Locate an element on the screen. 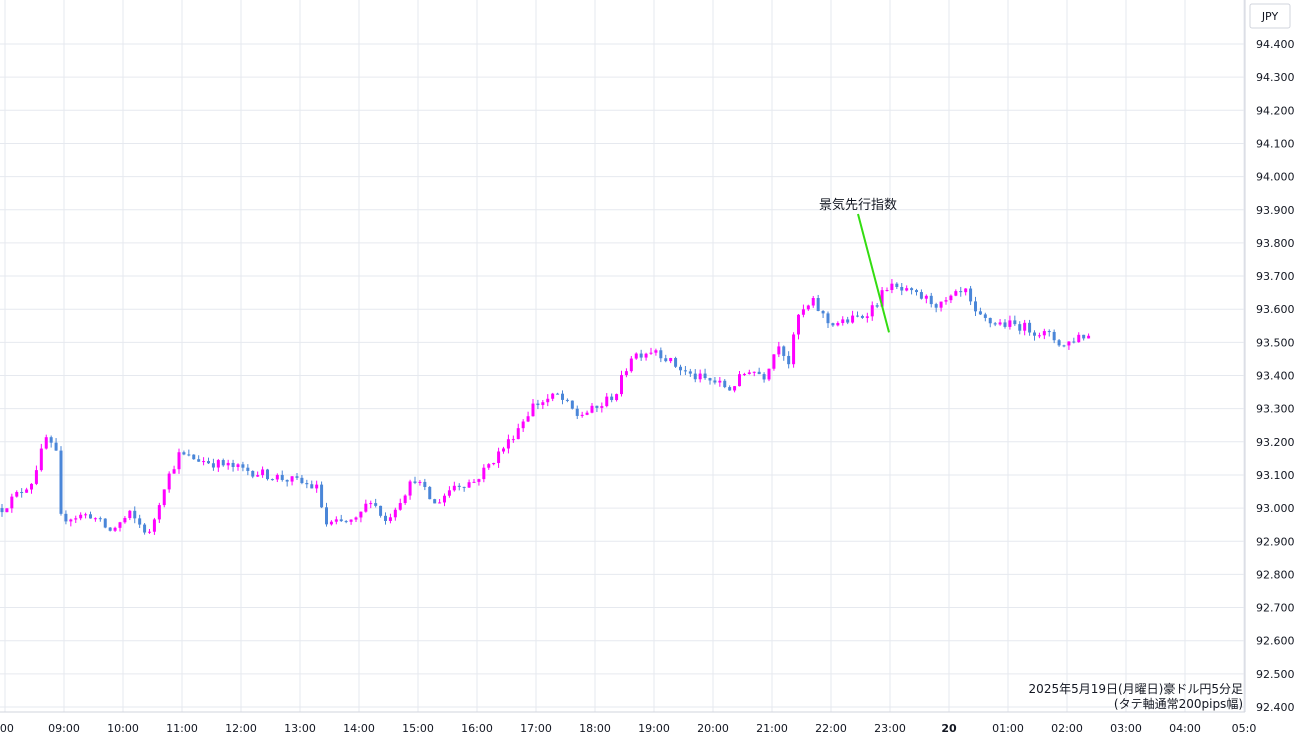 This screenshot has height=745, width=1300. y-tick-label: 93.000 is located at coordinates (1275, 508).